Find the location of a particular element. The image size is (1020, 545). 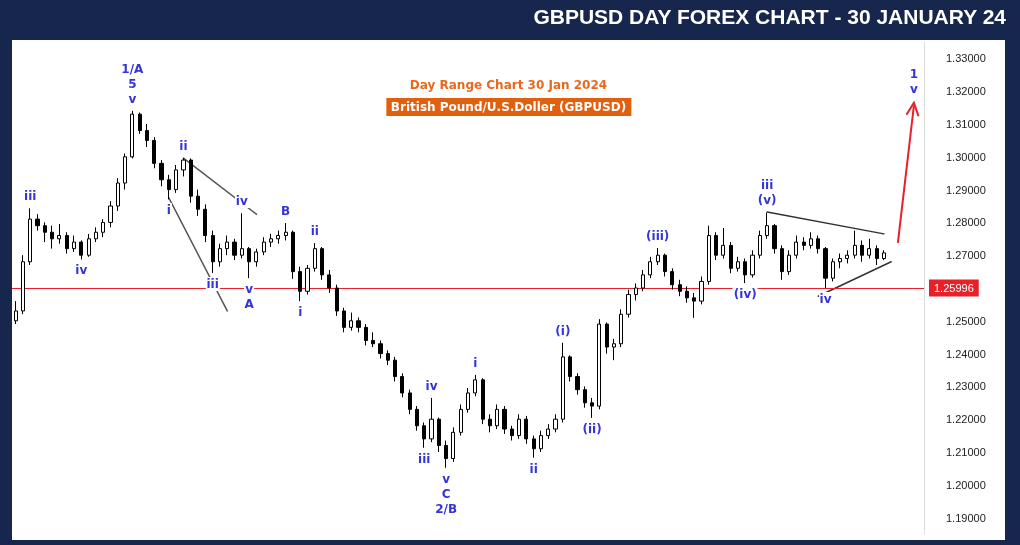

y-tick-label: 1.31000 is located at coordinates (966, 124).